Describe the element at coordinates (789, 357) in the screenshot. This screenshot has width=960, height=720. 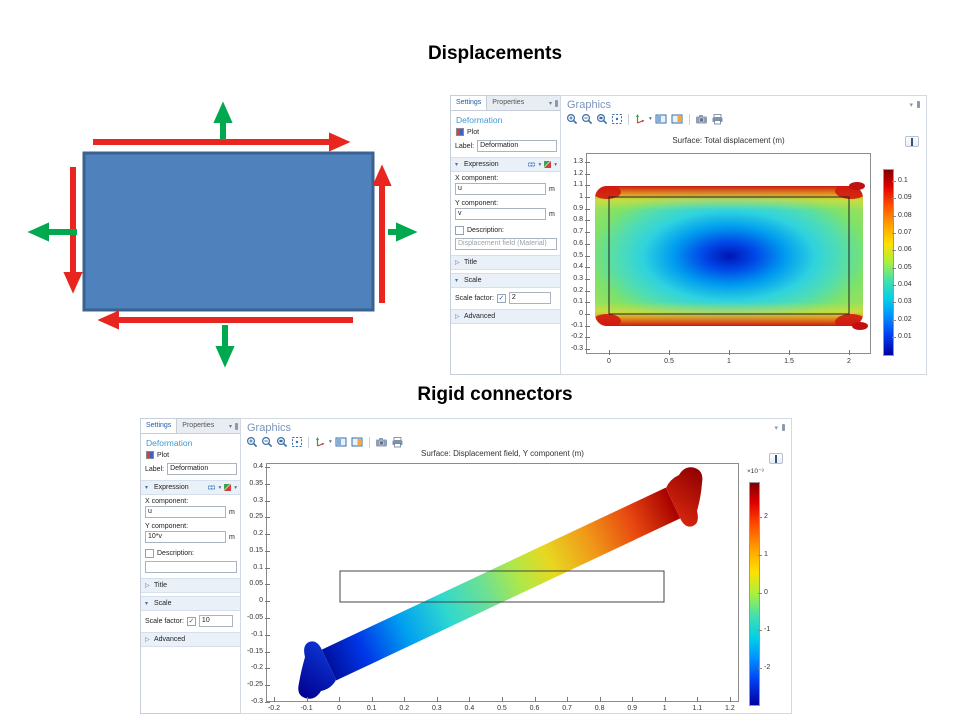
I see `tick-label: 1.5` at that location.